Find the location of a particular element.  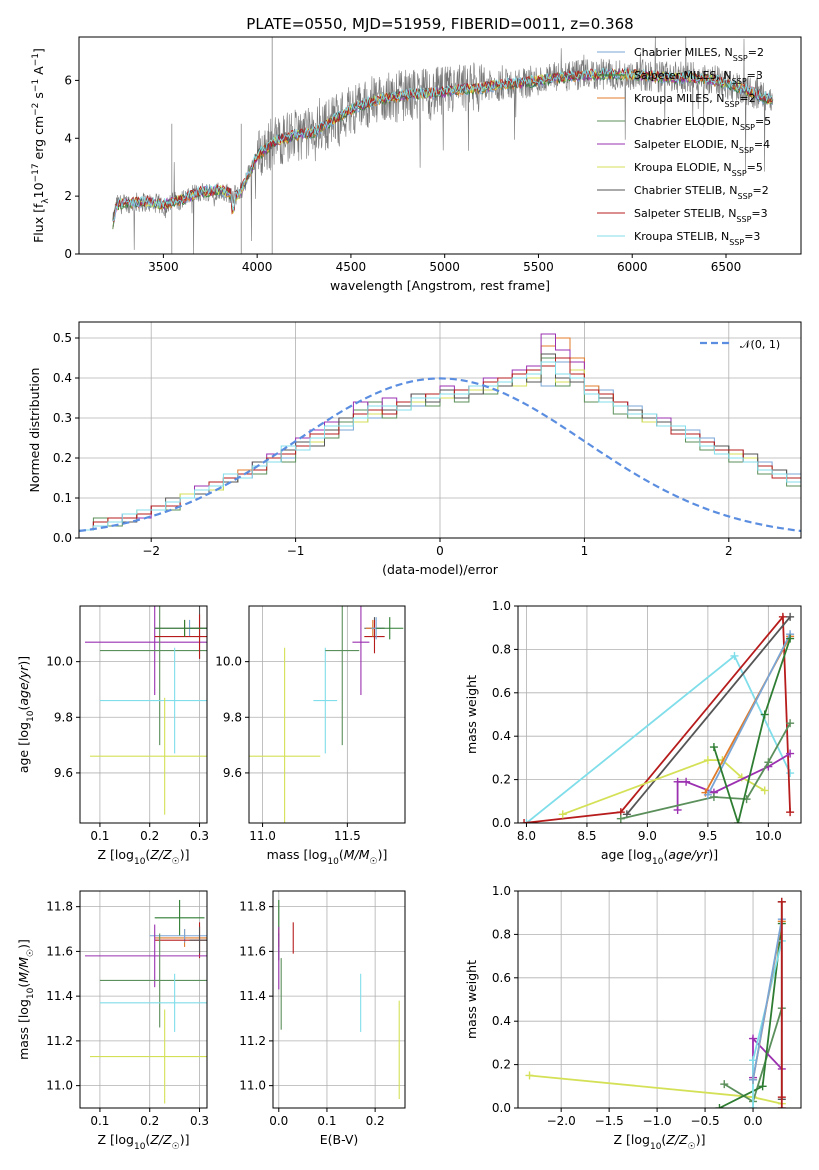

x-tick-label: 0.0 is located at coordinates (278, 1121).